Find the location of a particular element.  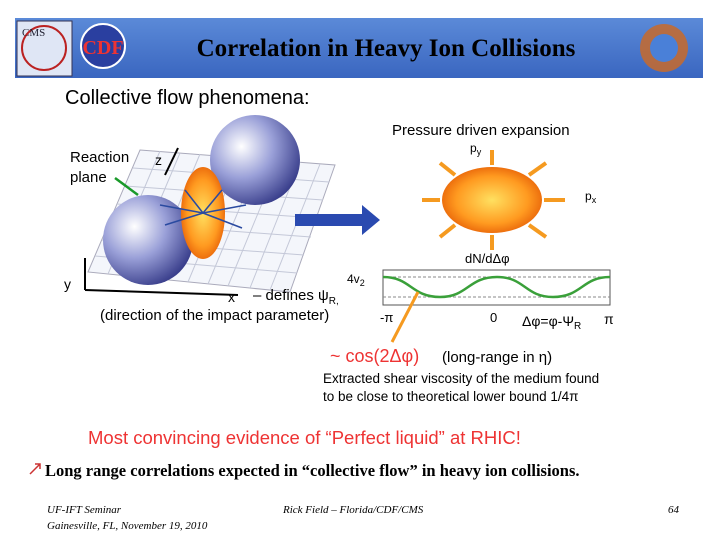

expansion-label: Pressure driven expansion is located at coordinates (481, 130).